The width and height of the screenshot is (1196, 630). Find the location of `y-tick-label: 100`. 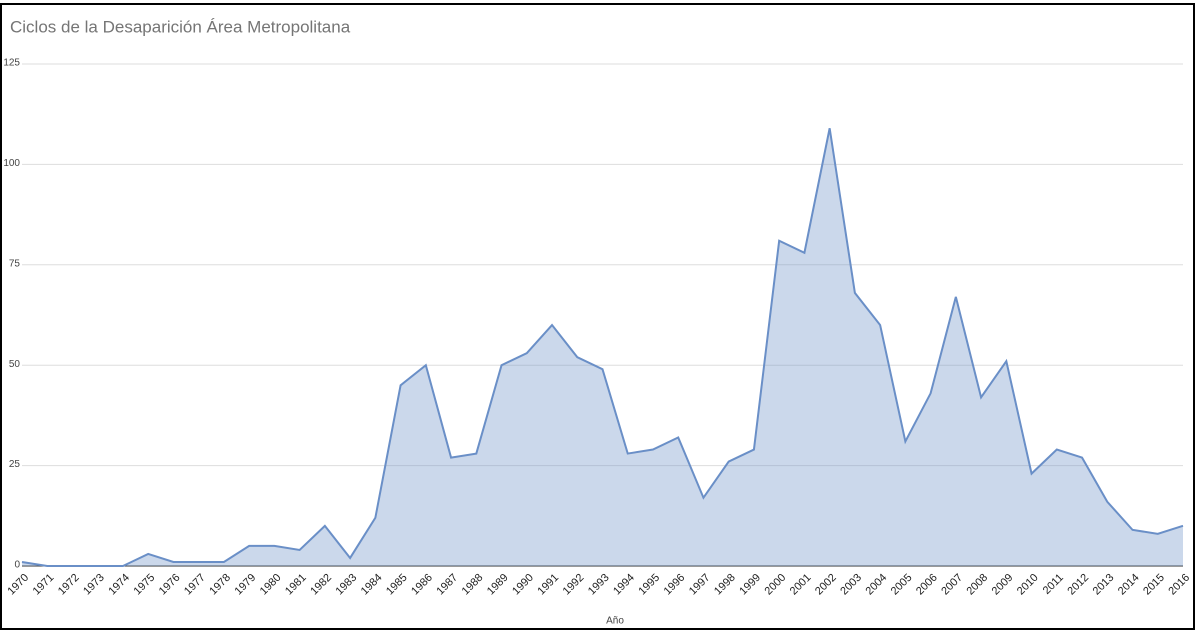

y-tick-label: 100 is located at coordinates (11, 163).